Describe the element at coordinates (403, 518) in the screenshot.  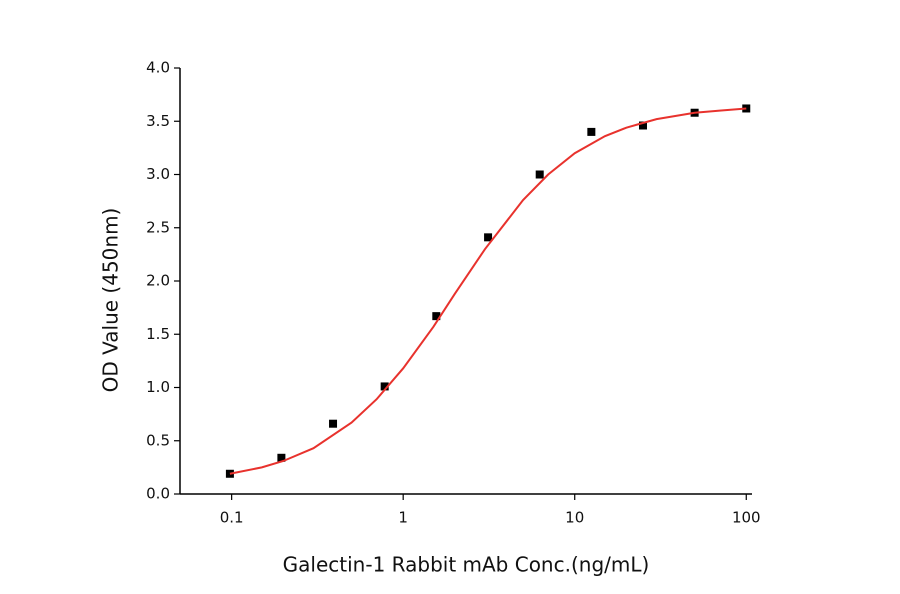
I see `x-tick-label: 1` at that location.